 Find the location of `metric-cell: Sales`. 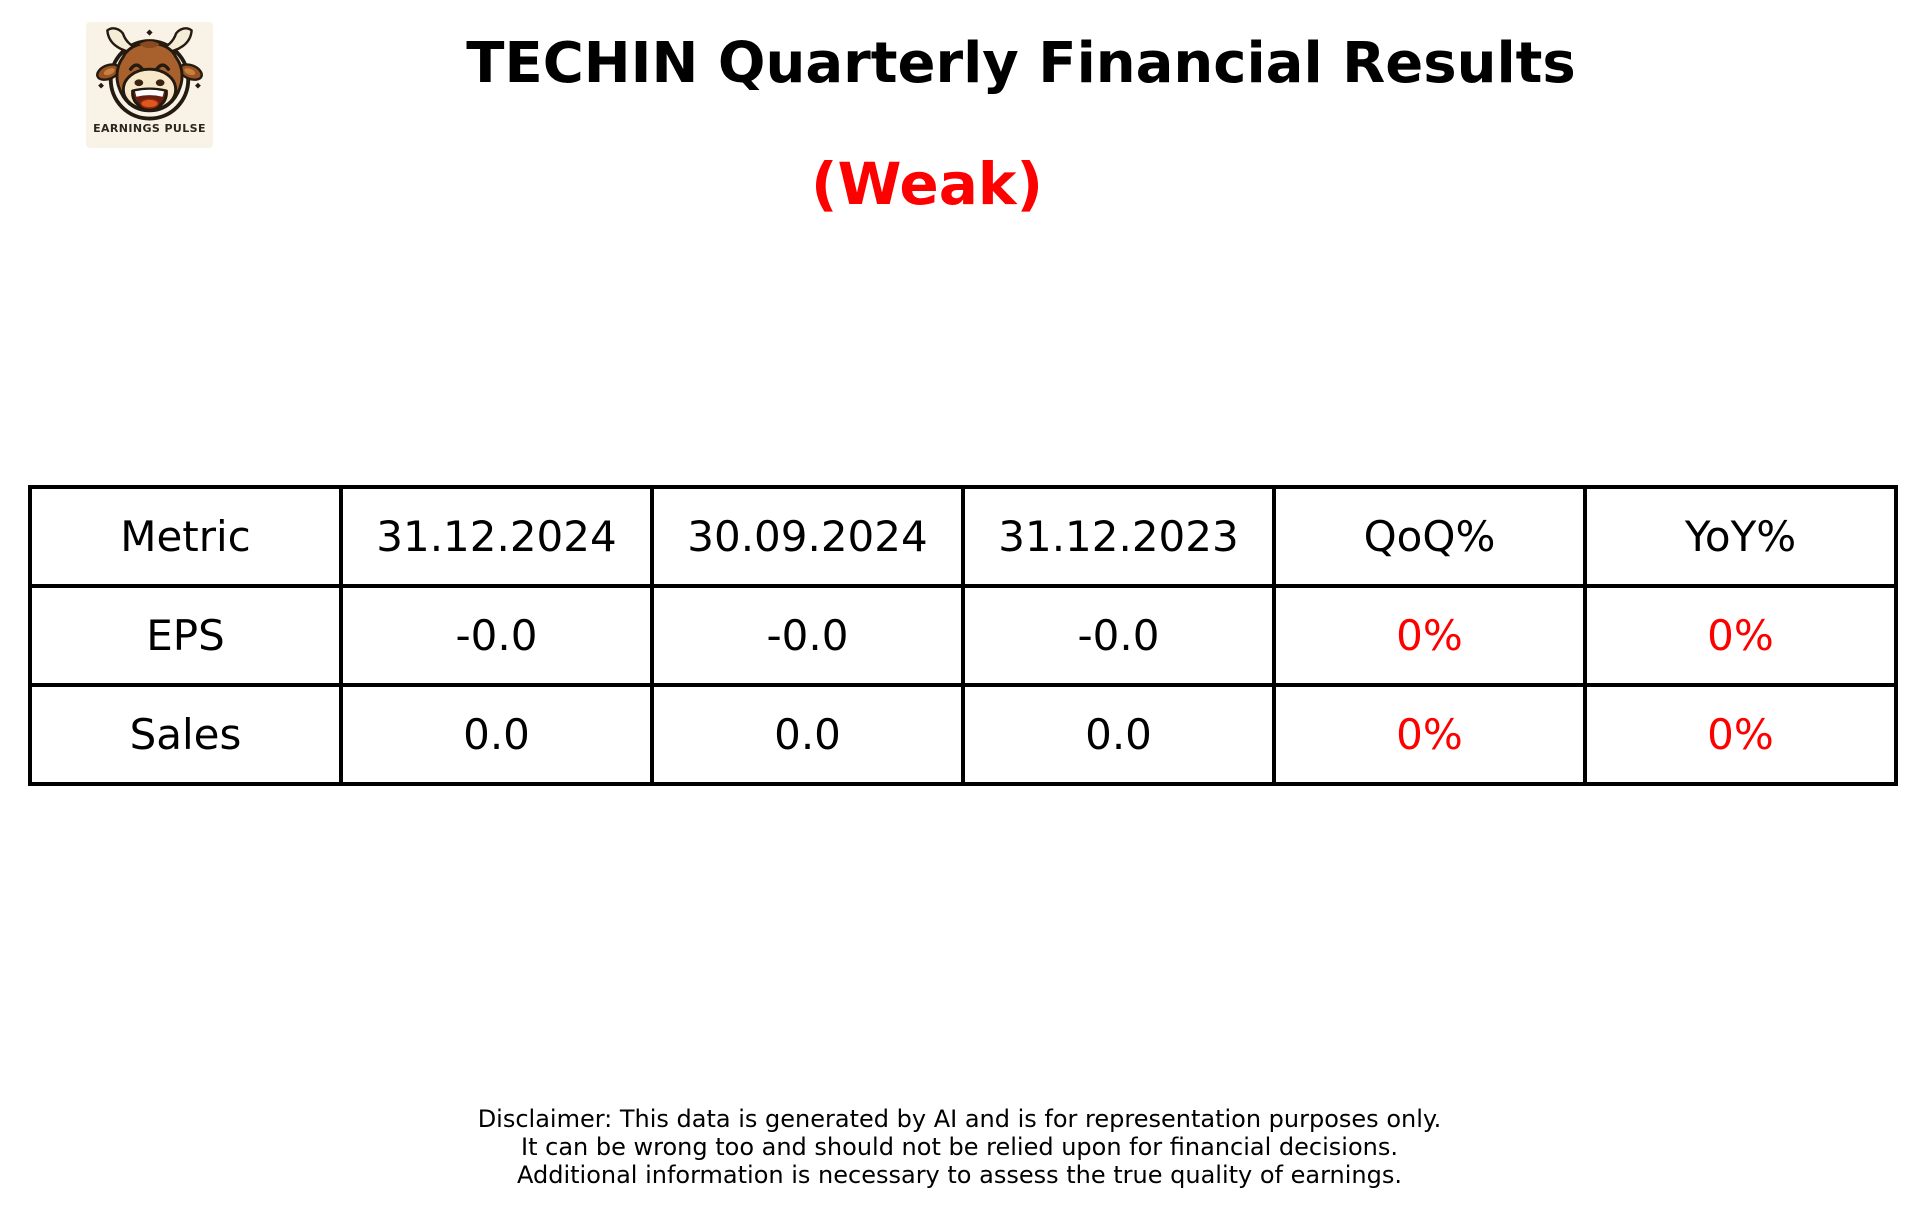

metric-cell: Sales is located at coordinates (185, 734).